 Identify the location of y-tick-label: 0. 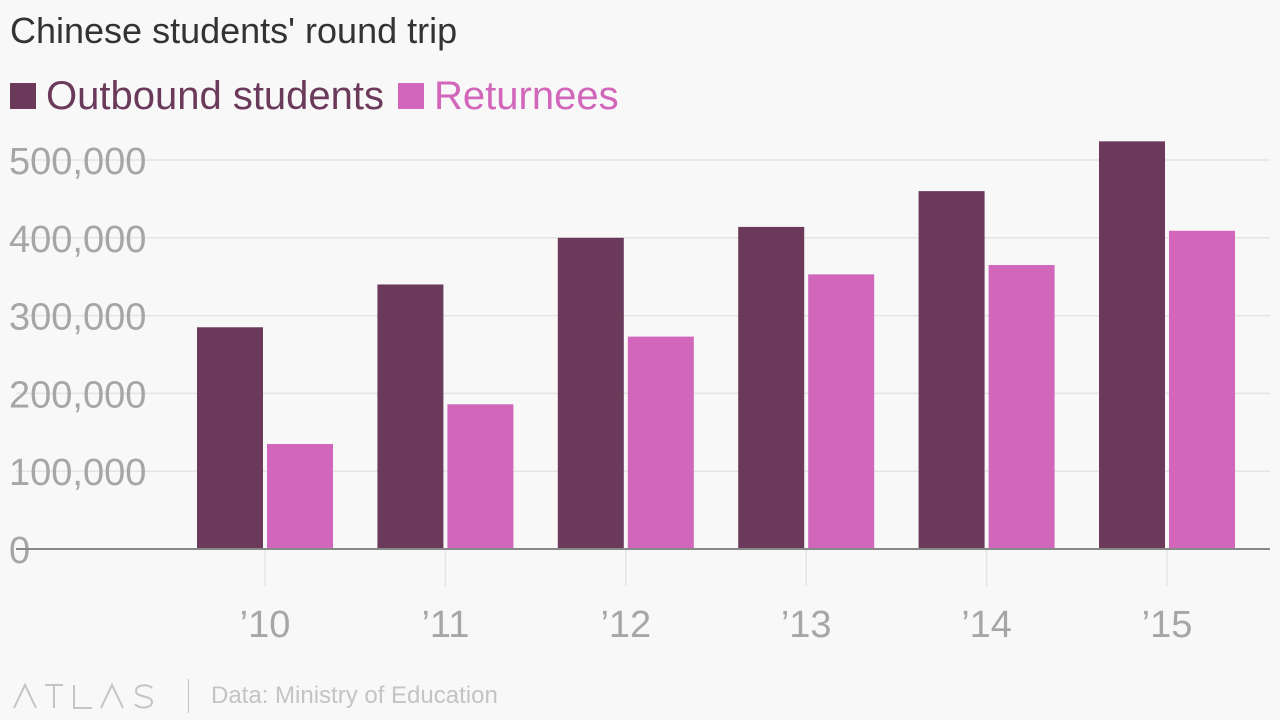
(19, 551).